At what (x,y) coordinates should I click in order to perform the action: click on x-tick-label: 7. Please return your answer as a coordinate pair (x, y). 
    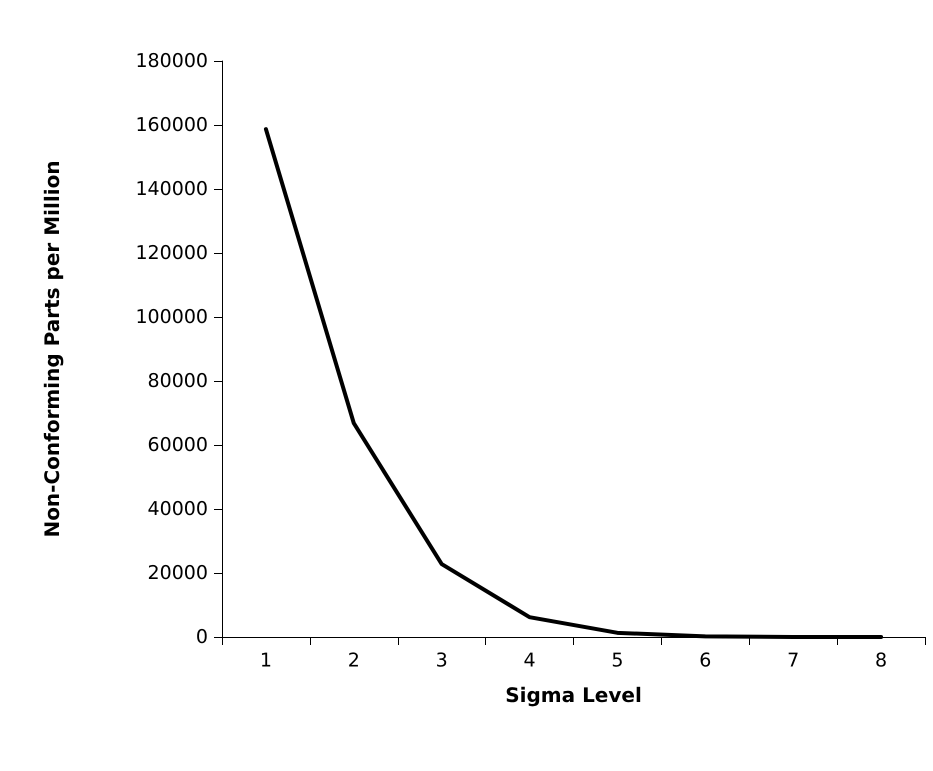
    Looking at the image, I should click on (793, 661).